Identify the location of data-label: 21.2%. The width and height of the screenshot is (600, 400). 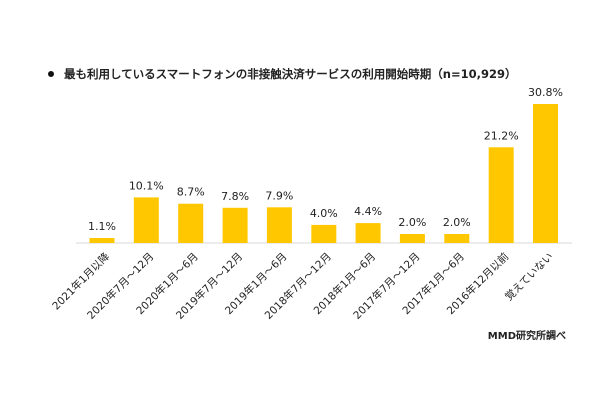
(501, 135).